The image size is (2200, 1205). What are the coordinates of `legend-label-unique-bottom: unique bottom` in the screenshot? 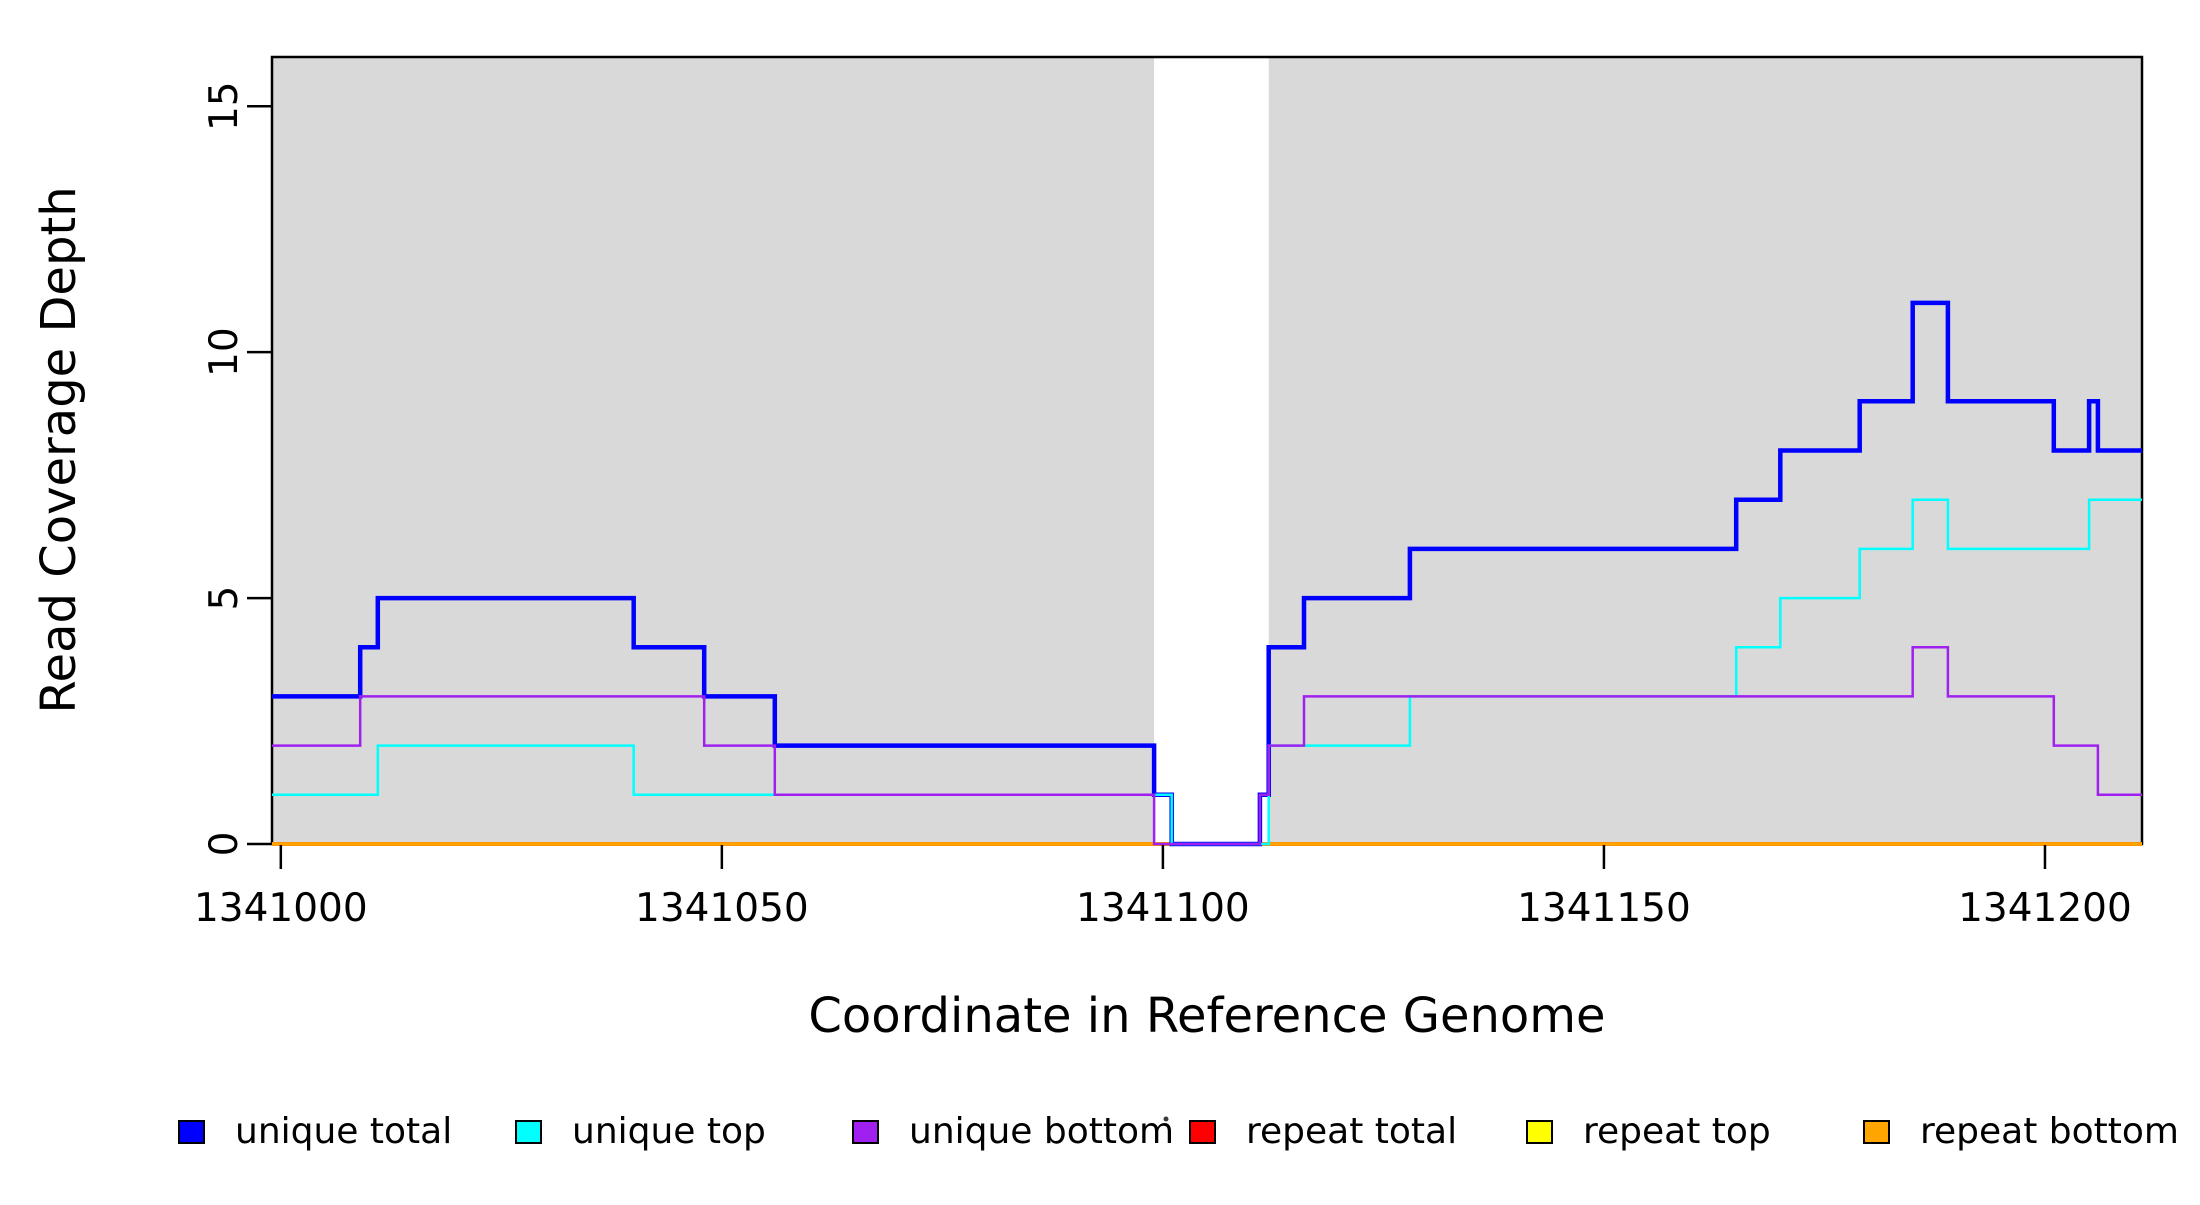 It's located at (1041, 1131).